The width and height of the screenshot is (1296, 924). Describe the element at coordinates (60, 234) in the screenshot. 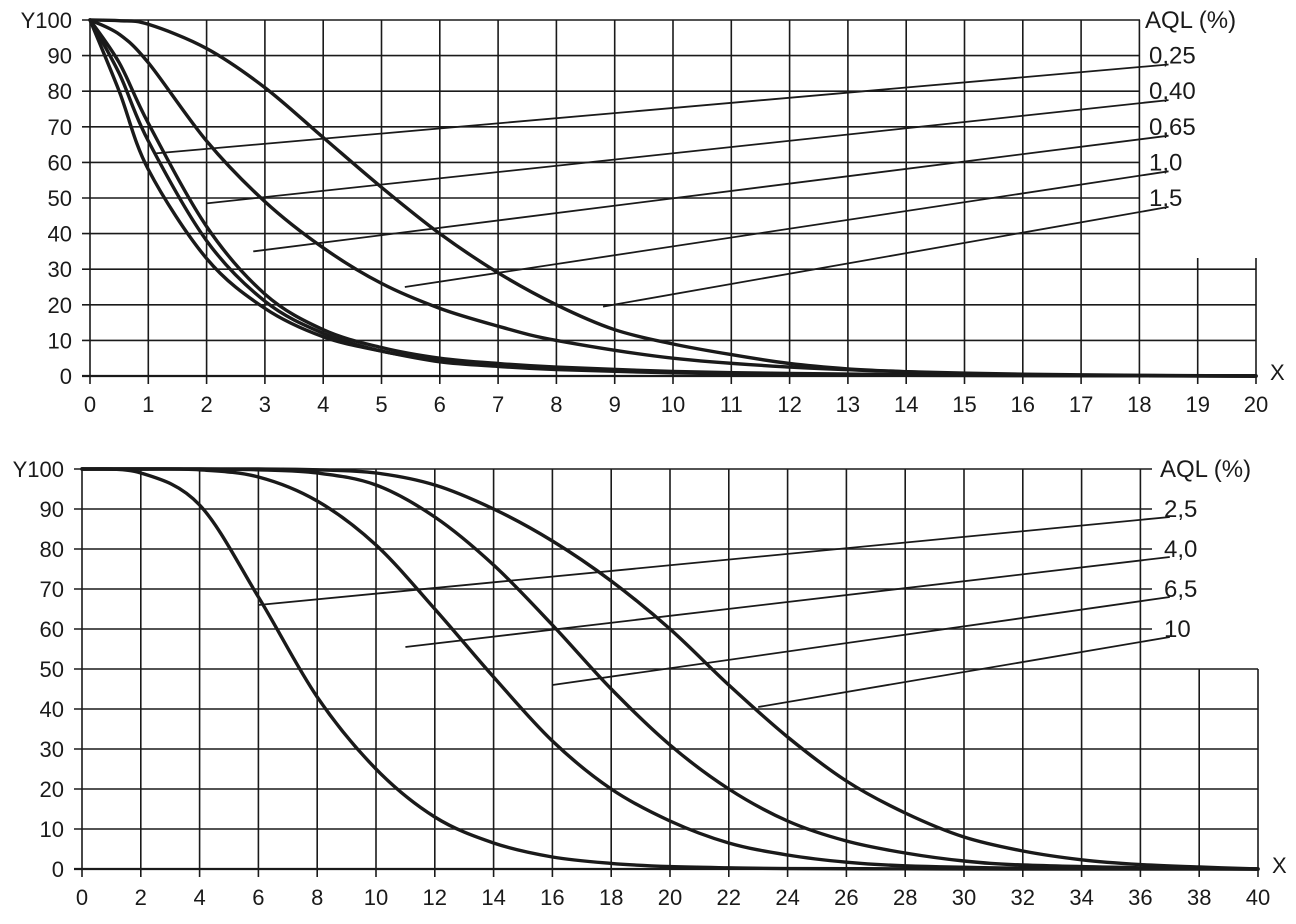

I see `top-y-tick-40: 40` at that location.